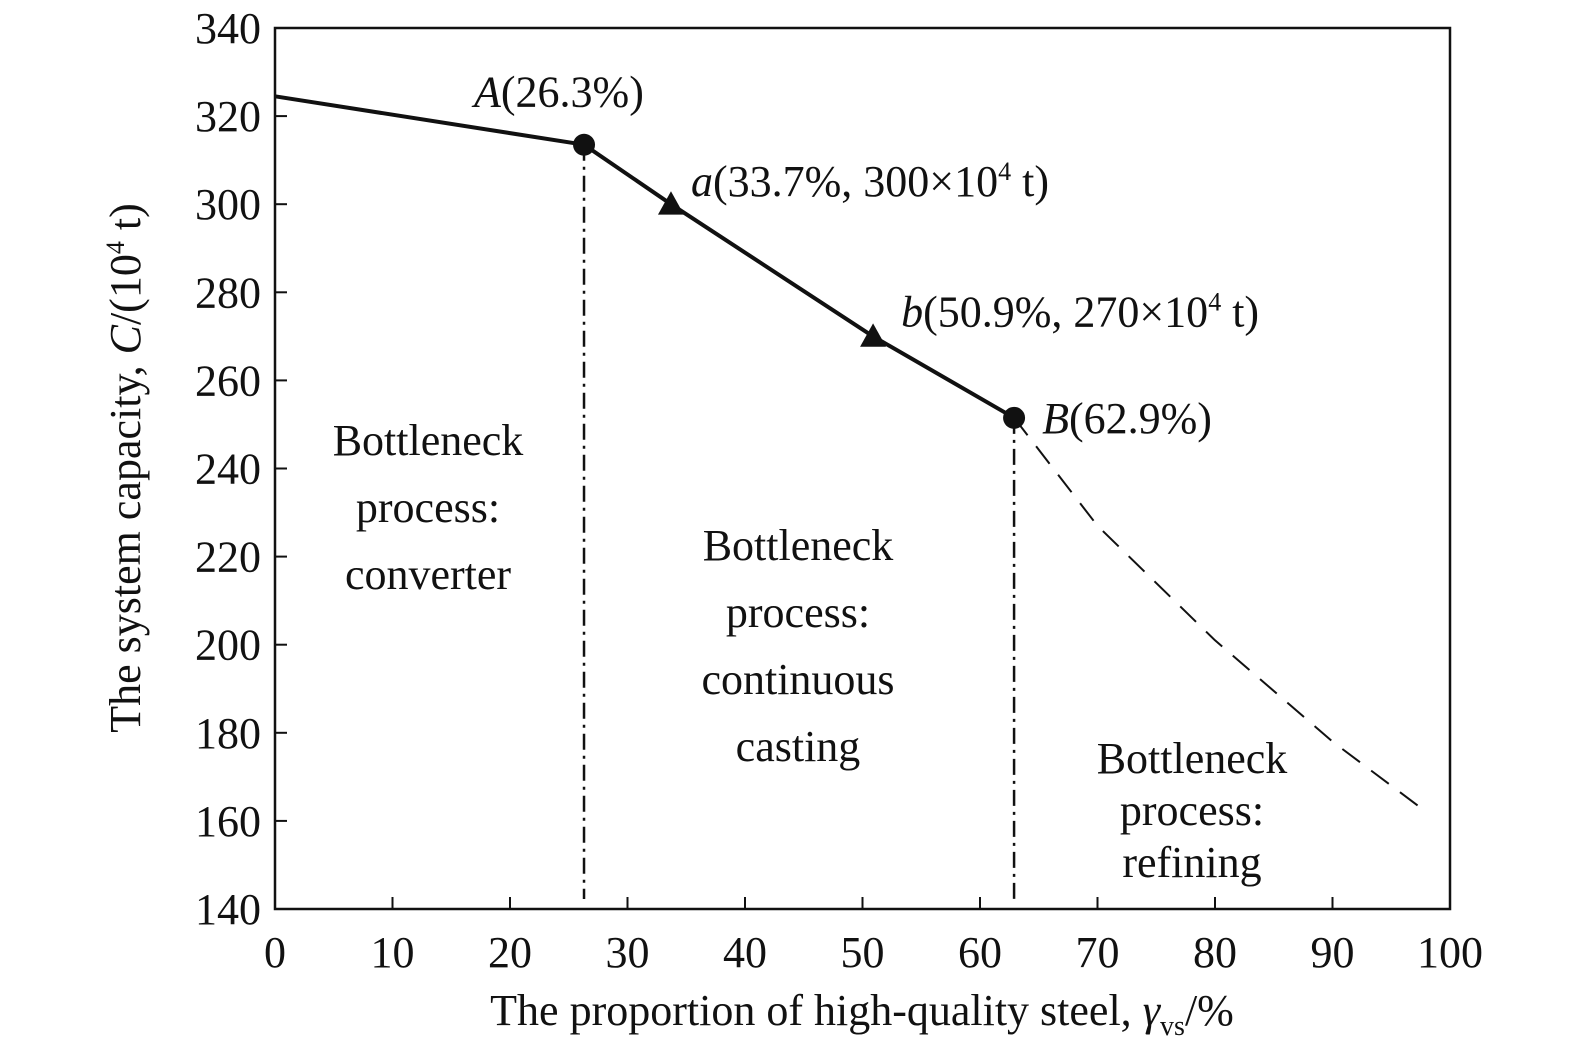 The width and height of the screenshot is (1575, 1060). What do you see at coordinates (863, 952) in the screenshot?
I see `x-tick-label: 50` at bounding box center [863, 952].